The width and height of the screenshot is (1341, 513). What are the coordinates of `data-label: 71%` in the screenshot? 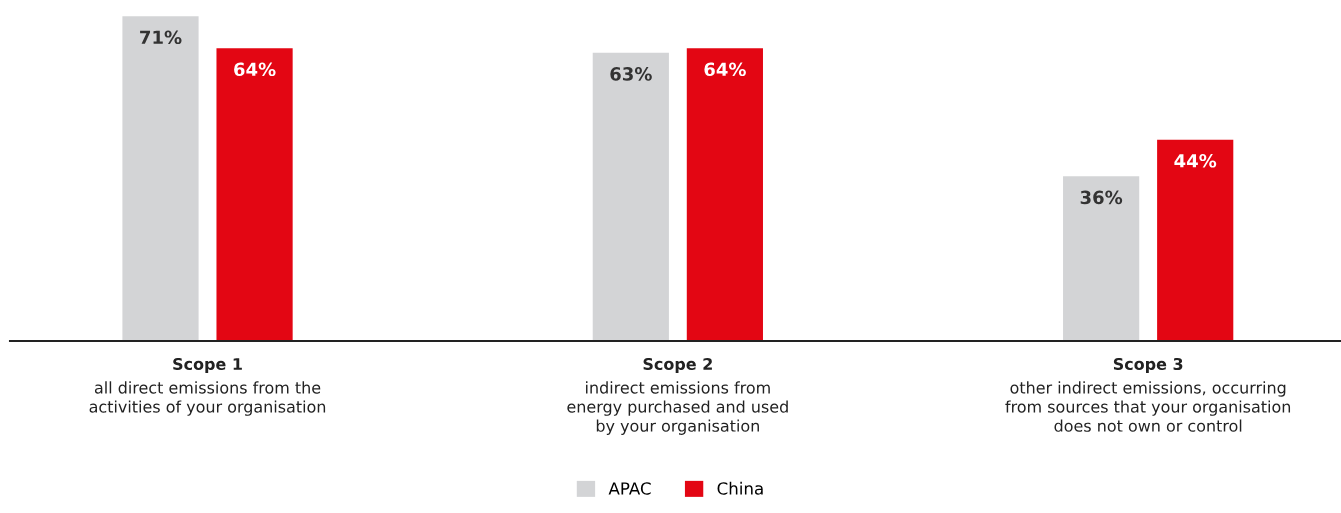 It's located at (161, 37).